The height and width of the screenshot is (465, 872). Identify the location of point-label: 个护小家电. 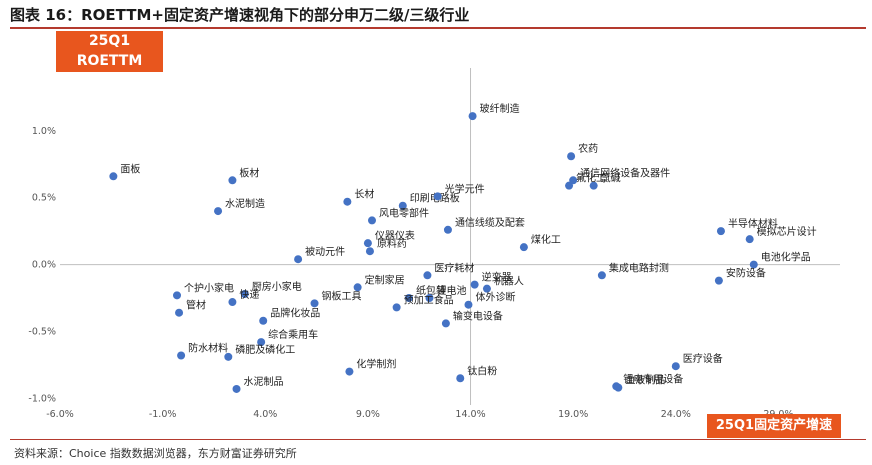
(209, 287).